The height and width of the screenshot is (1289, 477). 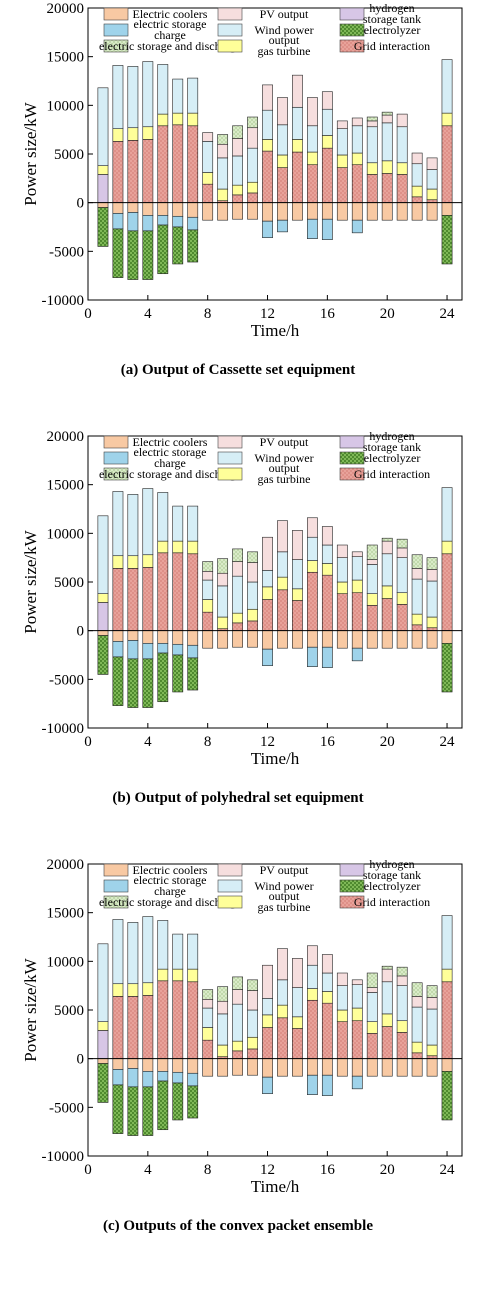 What do you see at coordinates (417, 211) in the screenshot?
I see `bar-electric-coolers-t22` at bounding box center [417, 211].